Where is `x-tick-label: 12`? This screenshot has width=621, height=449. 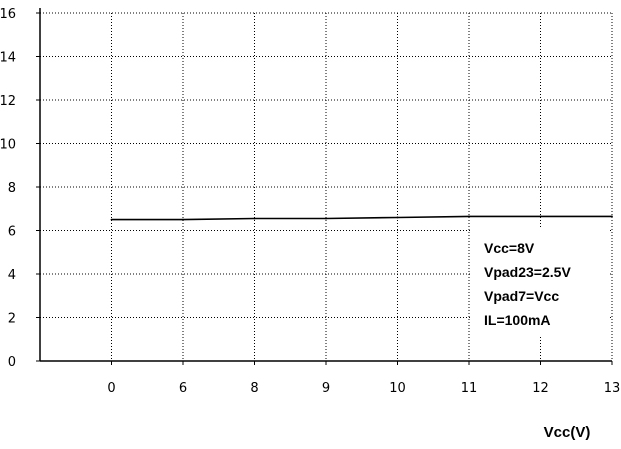
x-tick-label: 12 is located at coordinates (540, 388).